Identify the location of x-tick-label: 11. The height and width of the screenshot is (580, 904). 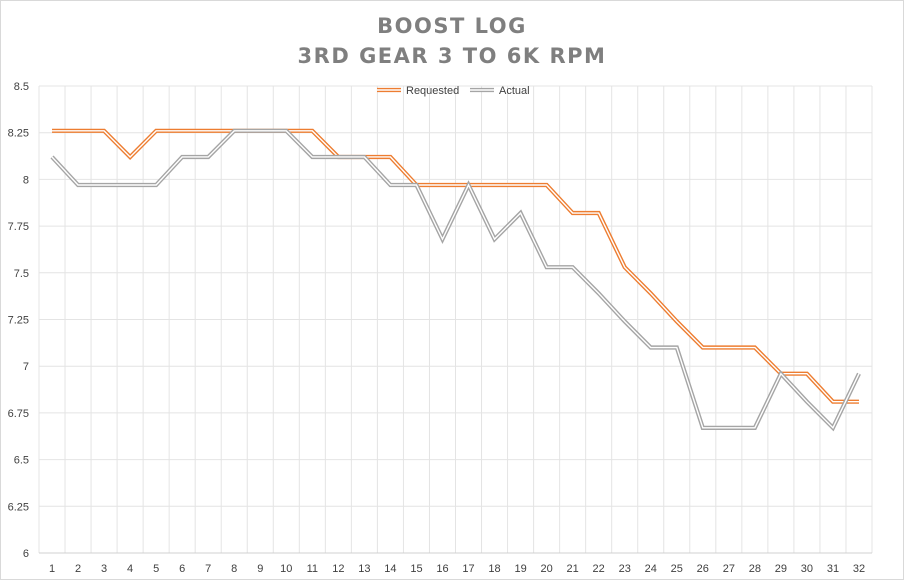
(312, 569).